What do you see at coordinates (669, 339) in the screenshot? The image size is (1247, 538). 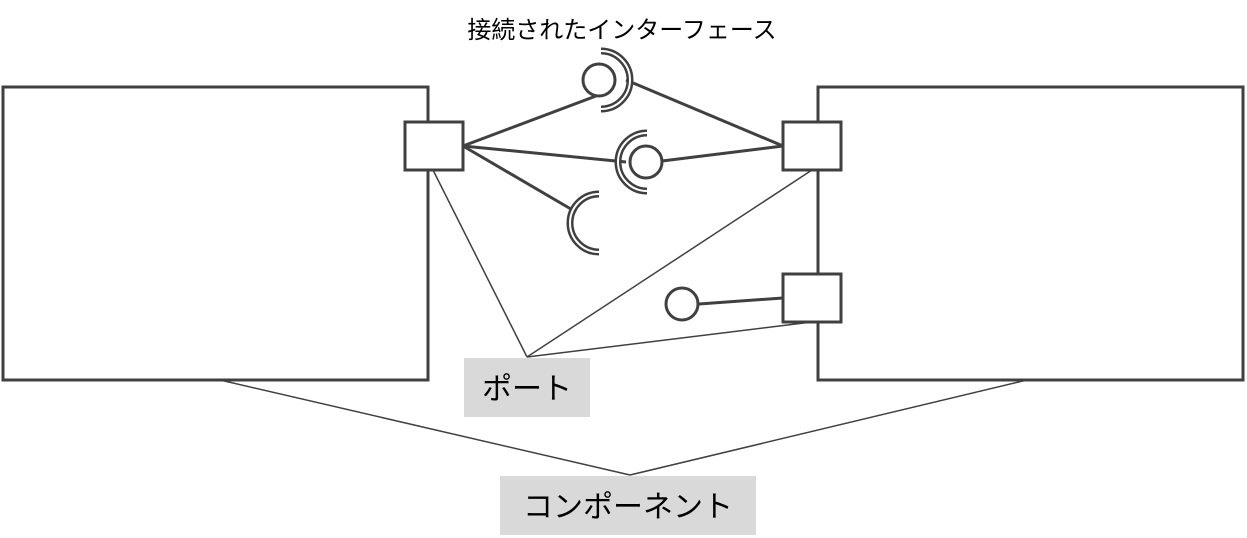 I see `port-callout-line-right-bottom` at bounding box center [669, 339].